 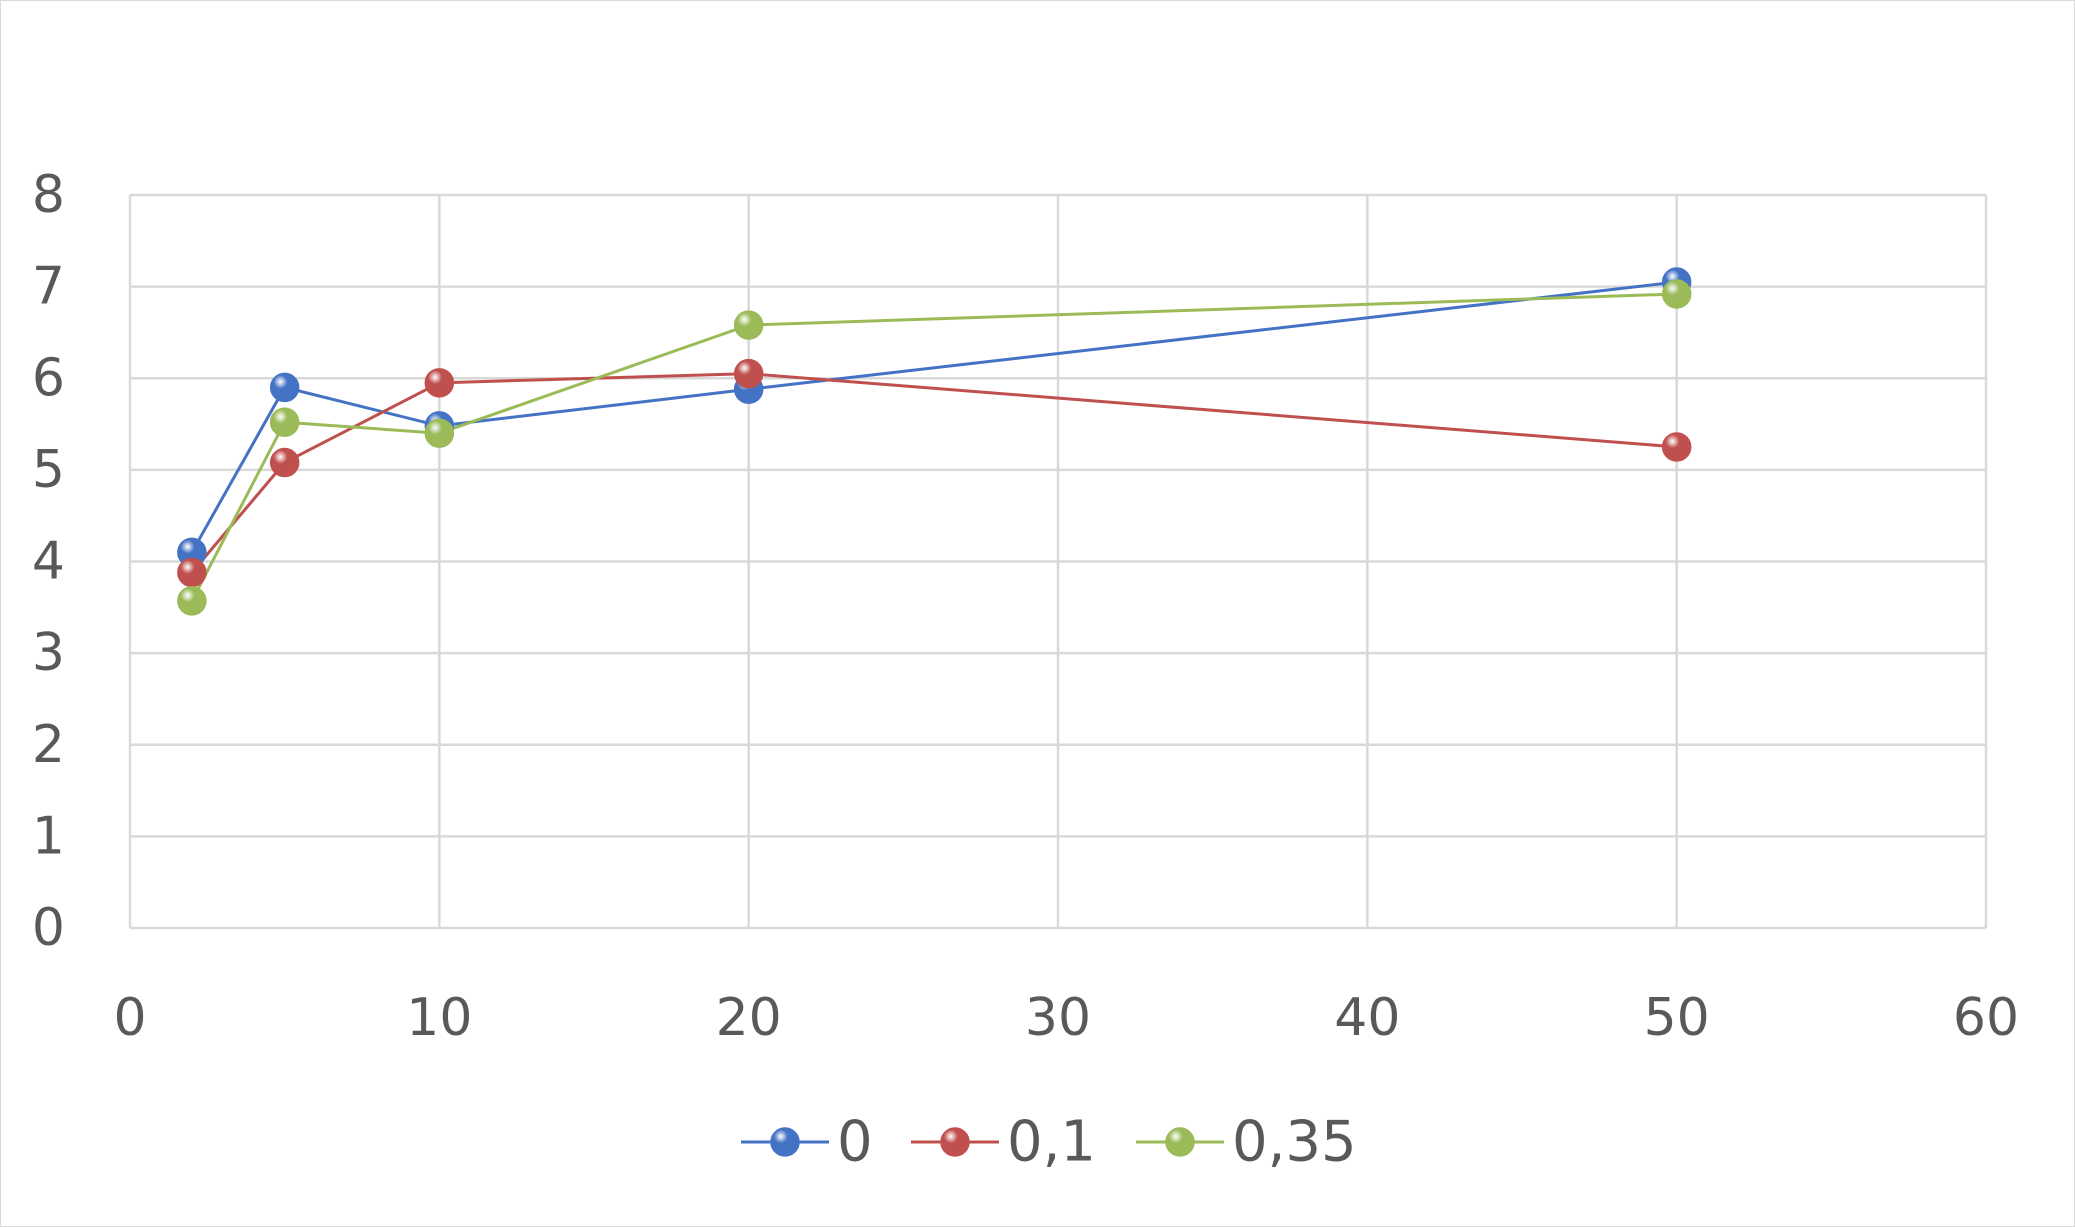 I want to click on legend-item: 0,35, so click(x=1246, y=1142).